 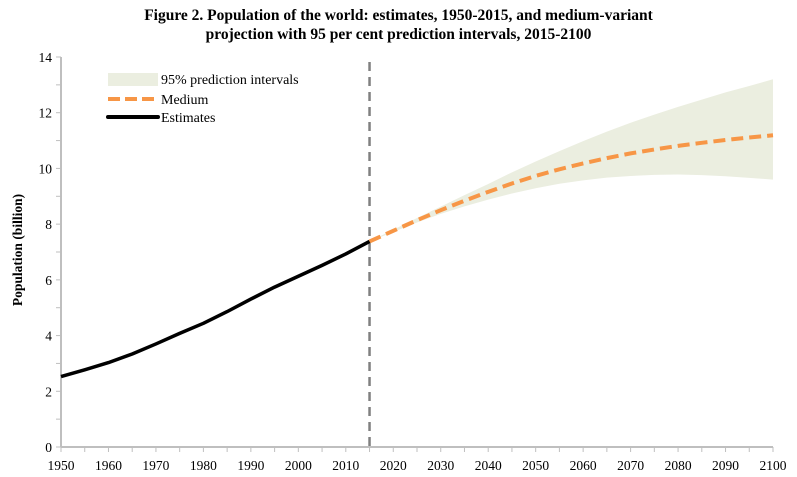 I want to click on legend-swatch-band, so click(x=133, y=79).